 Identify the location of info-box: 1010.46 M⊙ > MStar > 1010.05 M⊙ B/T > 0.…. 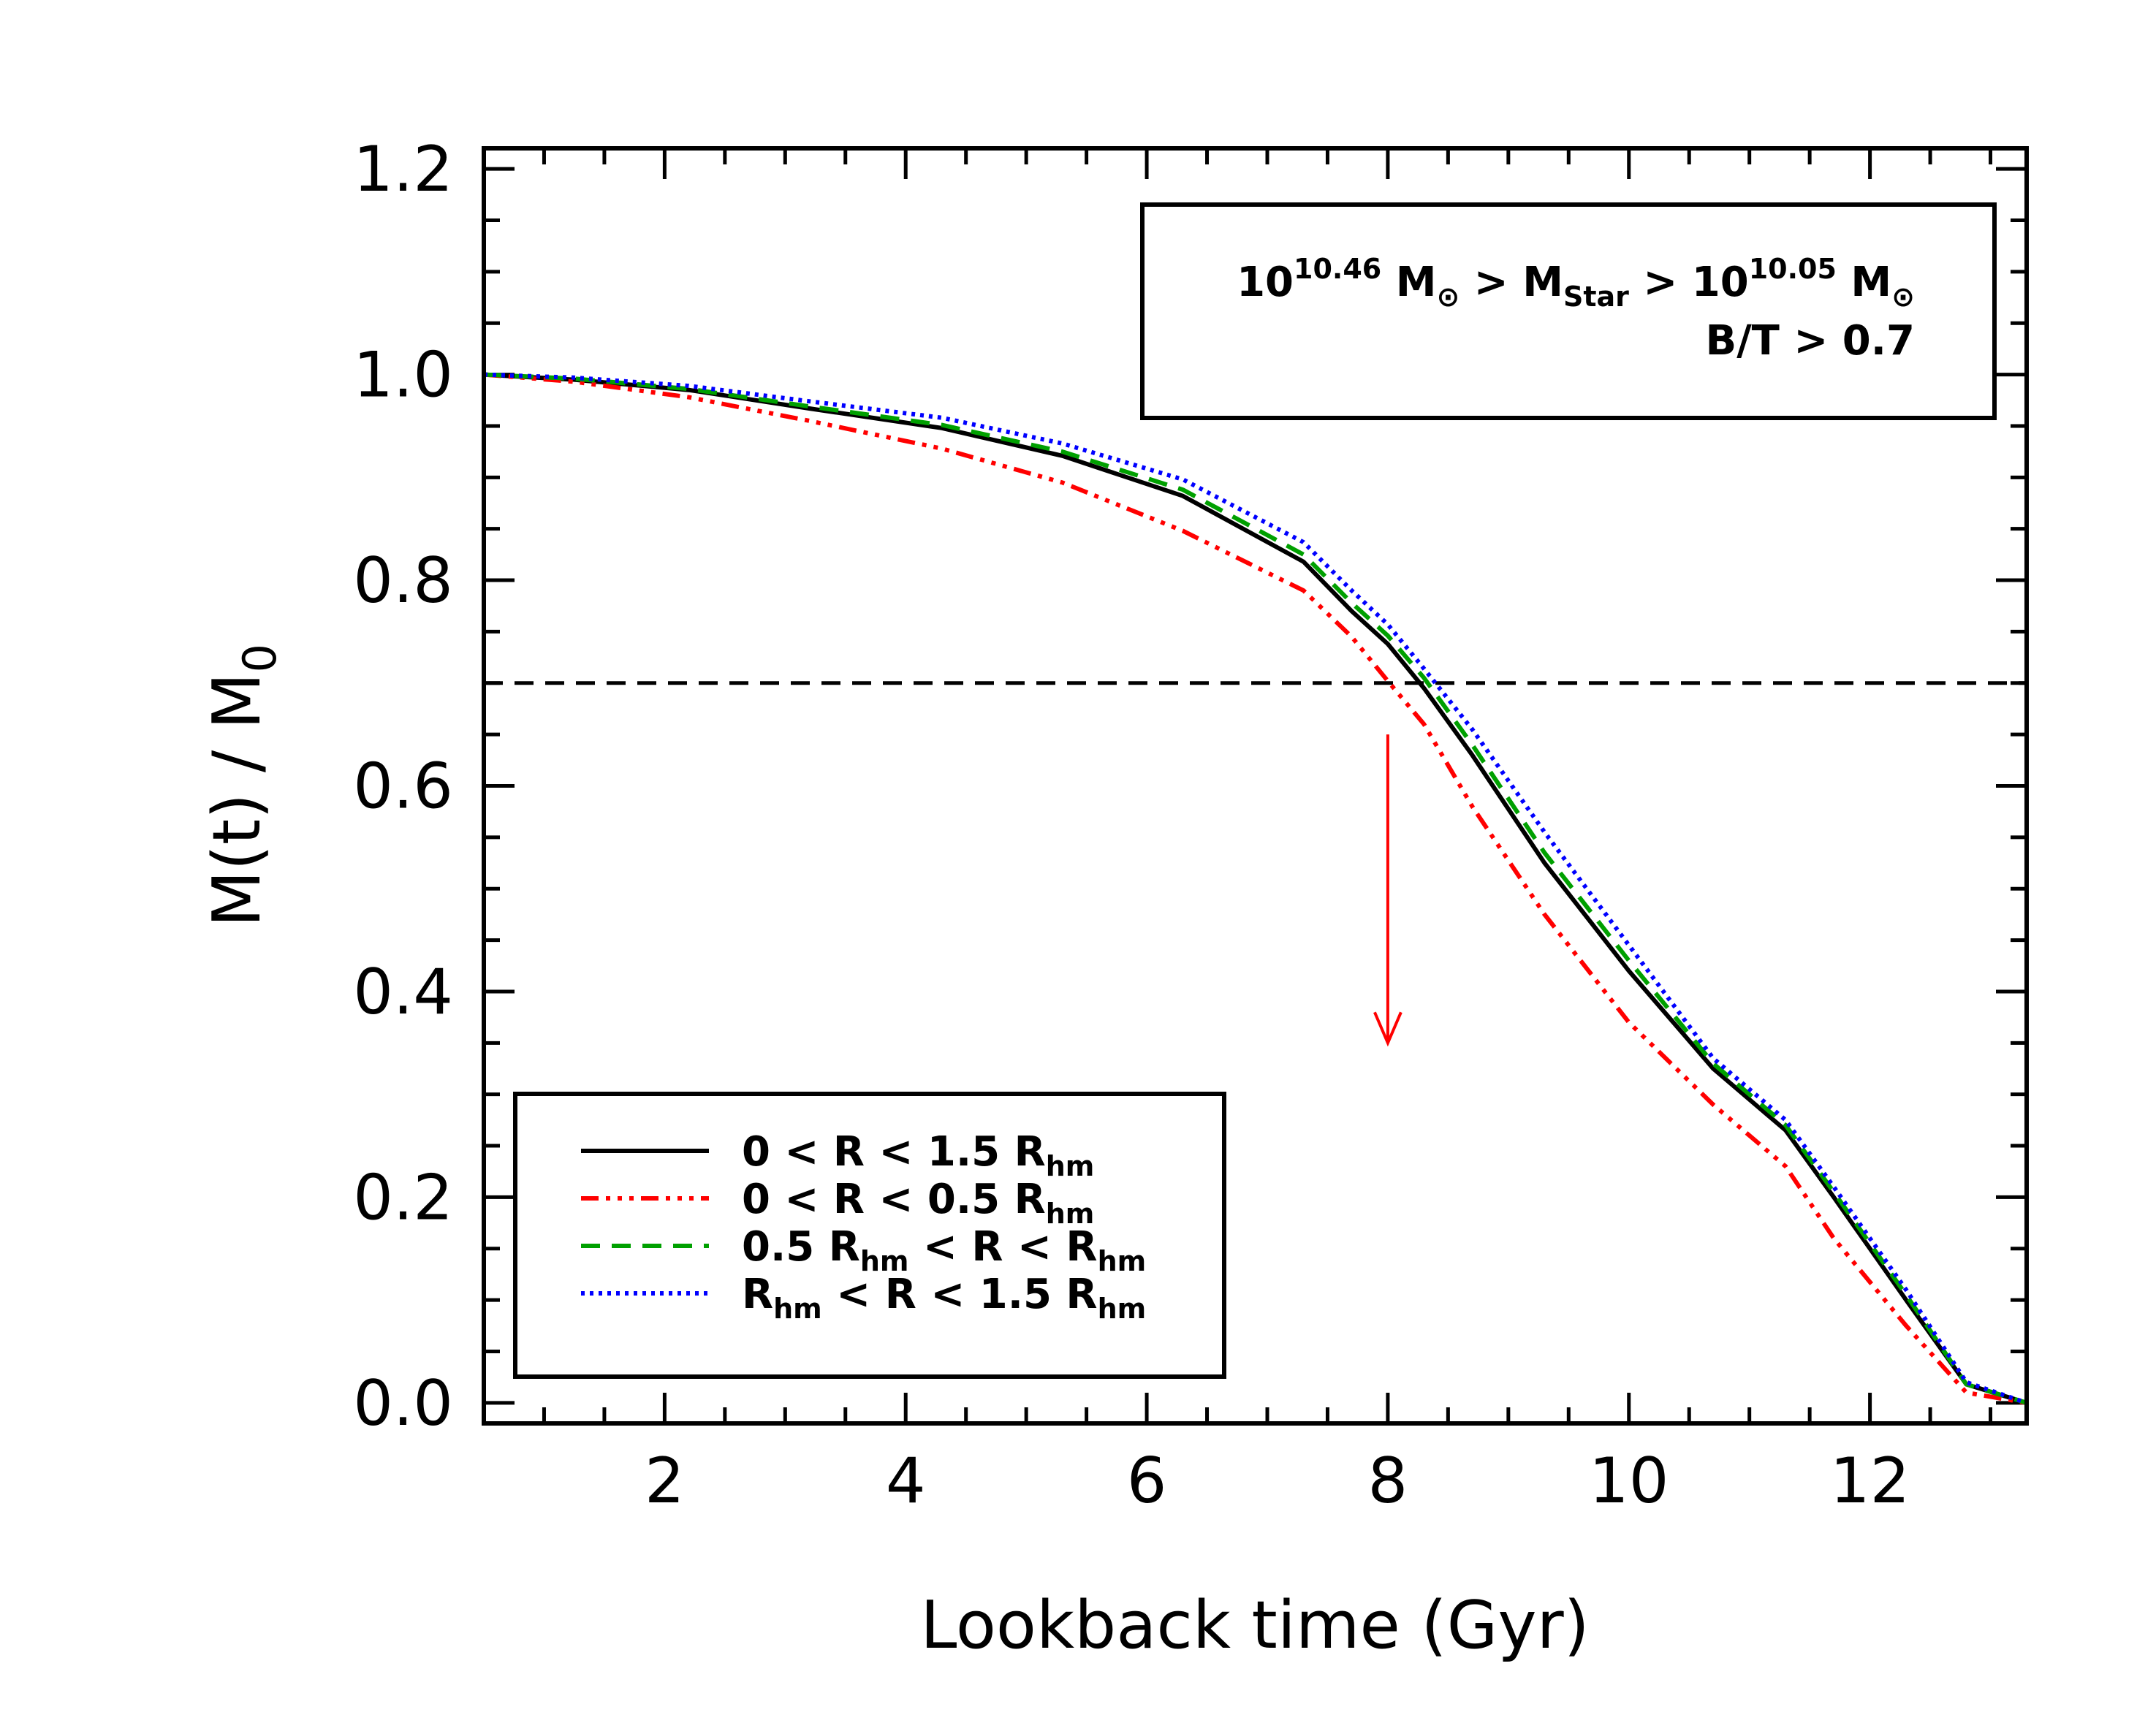
(1568, 311).